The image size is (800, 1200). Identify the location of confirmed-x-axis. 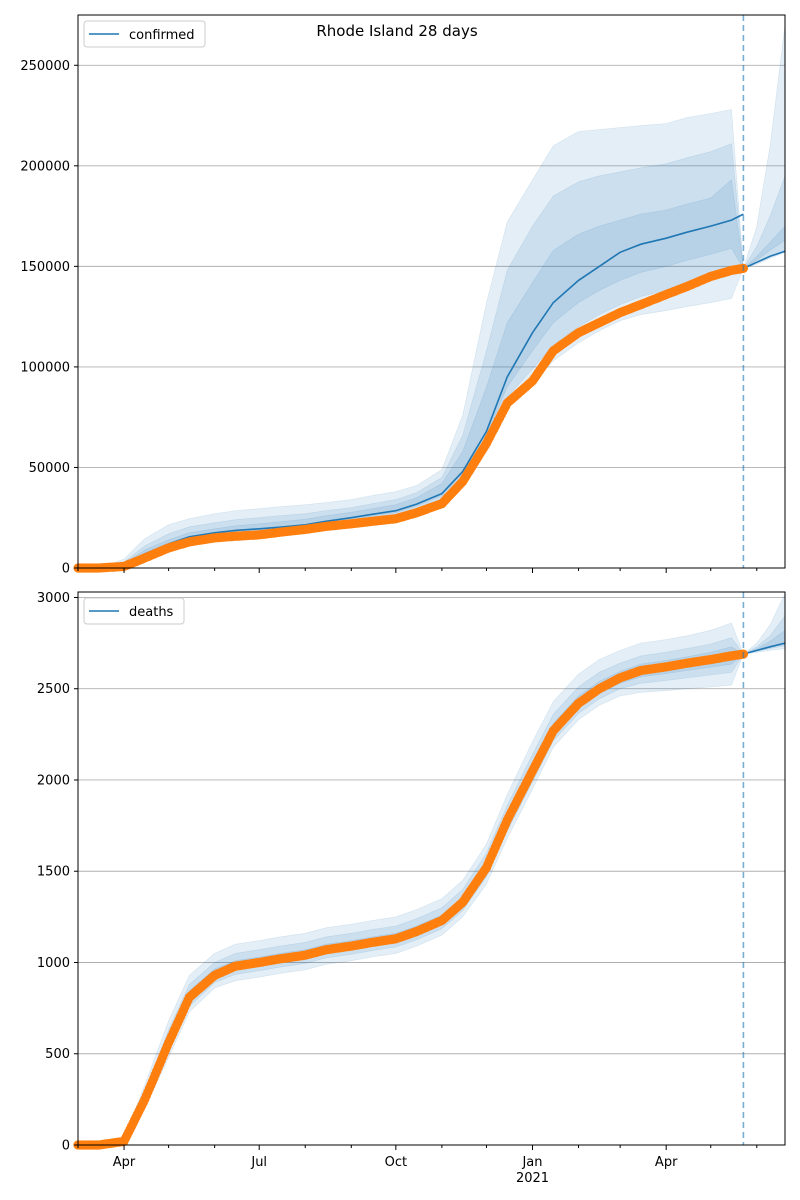
(417, 570).